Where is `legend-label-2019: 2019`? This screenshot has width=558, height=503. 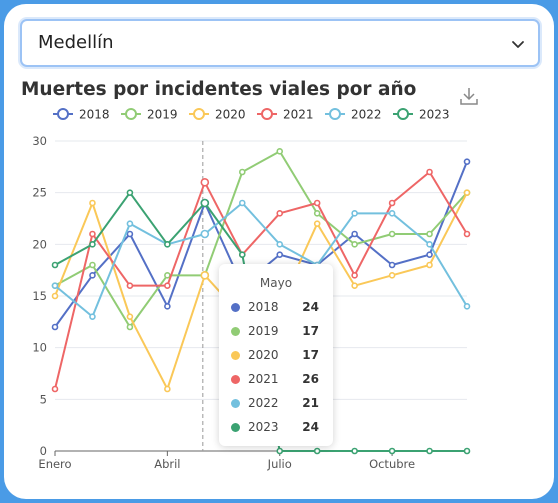 legend-label-2019: 2019 is located at coordinates (162, 115).